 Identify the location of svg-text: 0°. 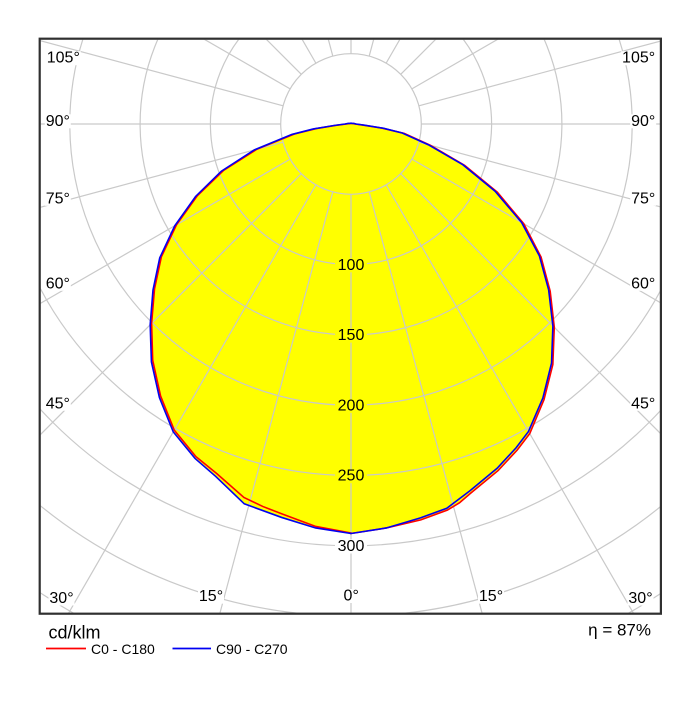
(351, 596).